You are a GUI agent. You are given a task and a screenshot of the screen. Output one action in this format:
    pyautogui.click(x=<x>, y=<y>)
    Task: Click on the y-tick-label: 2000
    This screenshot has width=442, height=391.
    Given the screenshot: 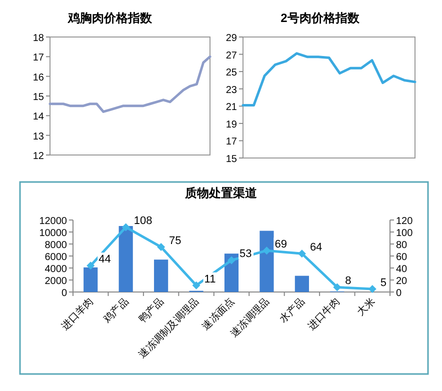 What is the action you would take?
    pyautogui.click(x=56, y=281)
    